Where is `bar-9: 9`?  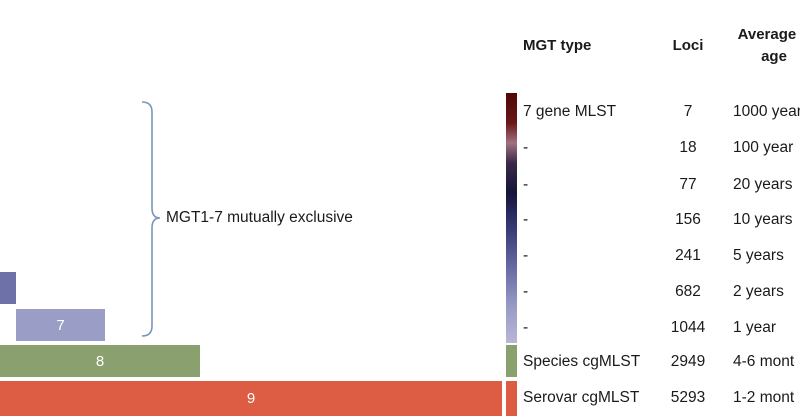 bar-9: 9 is located at coordinates (251, 398).